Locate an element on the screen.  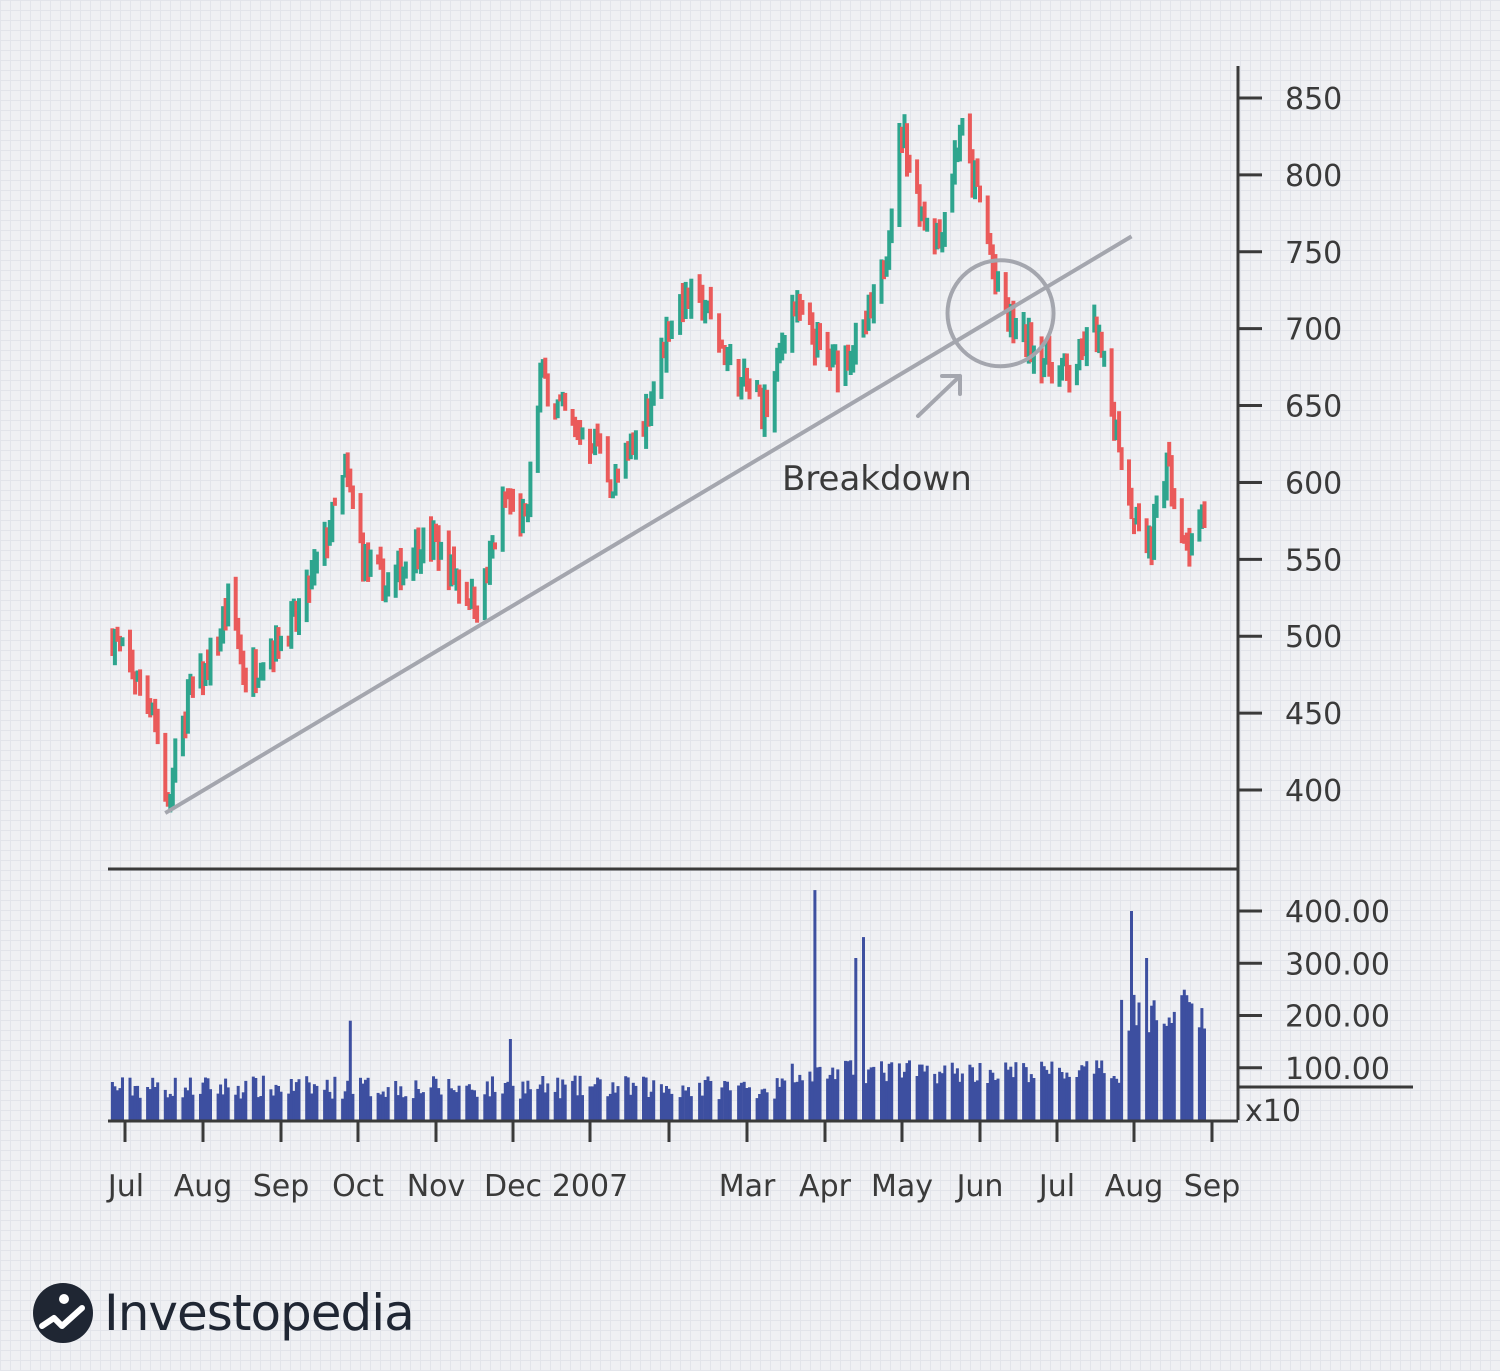
price-tick-label: 550 is located at coordinates (1313, 560).